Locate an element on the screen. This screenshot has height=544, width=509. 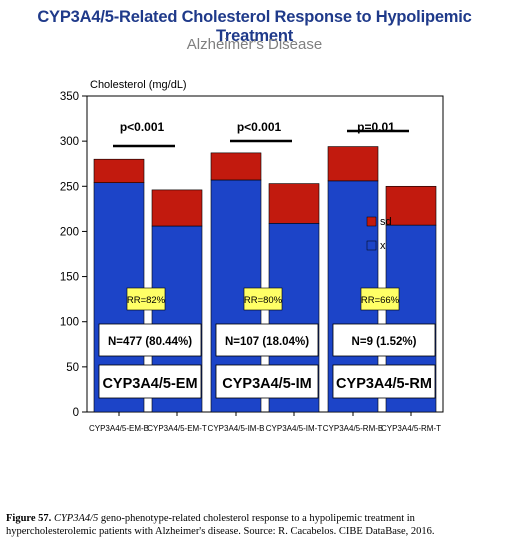
rr-label: RR=80% is located at coordinates (263, 300).